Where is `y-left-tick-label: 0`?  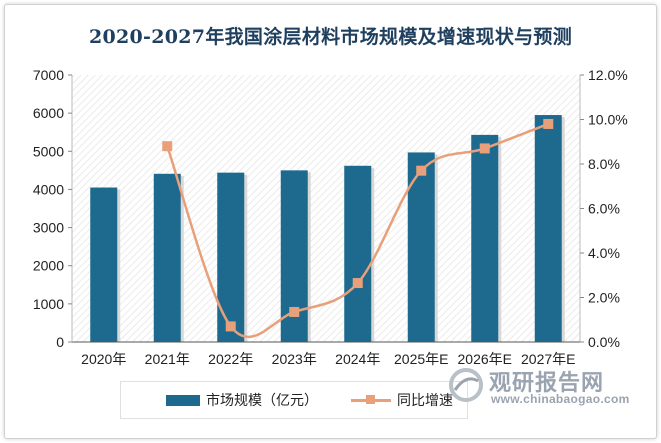
y-left-tick-label: 0 is located at coordinates (60, 342).